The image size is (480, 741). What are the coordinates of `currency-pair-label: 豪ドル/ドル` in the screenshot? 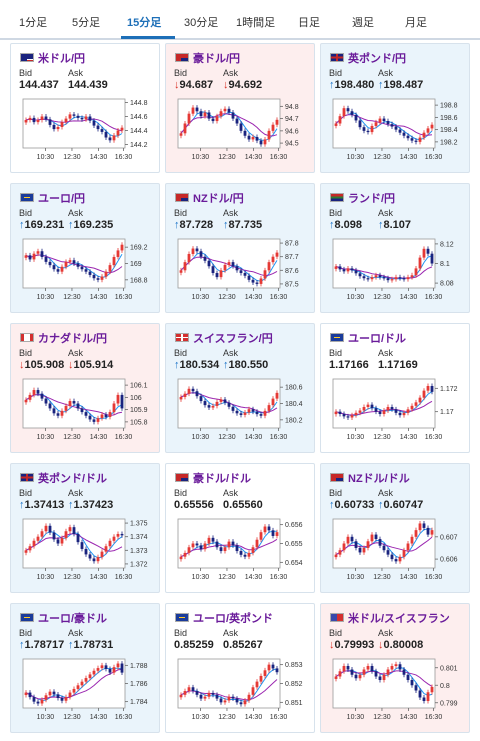 It's located at (222, 479).